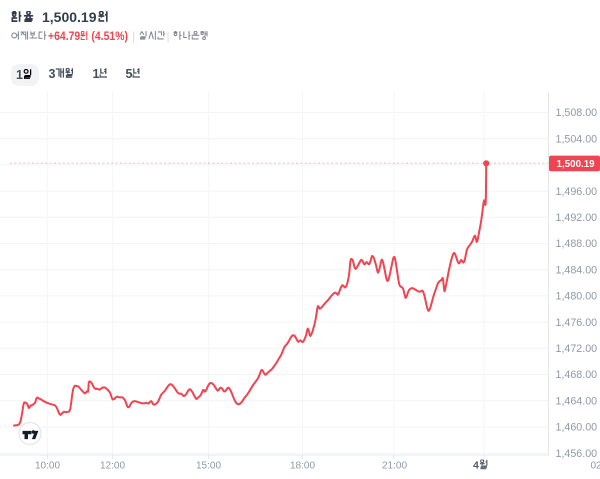 The height and width of the screenshot is (479, 600). What do you see at coordinates (577, 454) in the screenshot?
I see `svg-text: 1,456.00` at bounding box center [577, 454].